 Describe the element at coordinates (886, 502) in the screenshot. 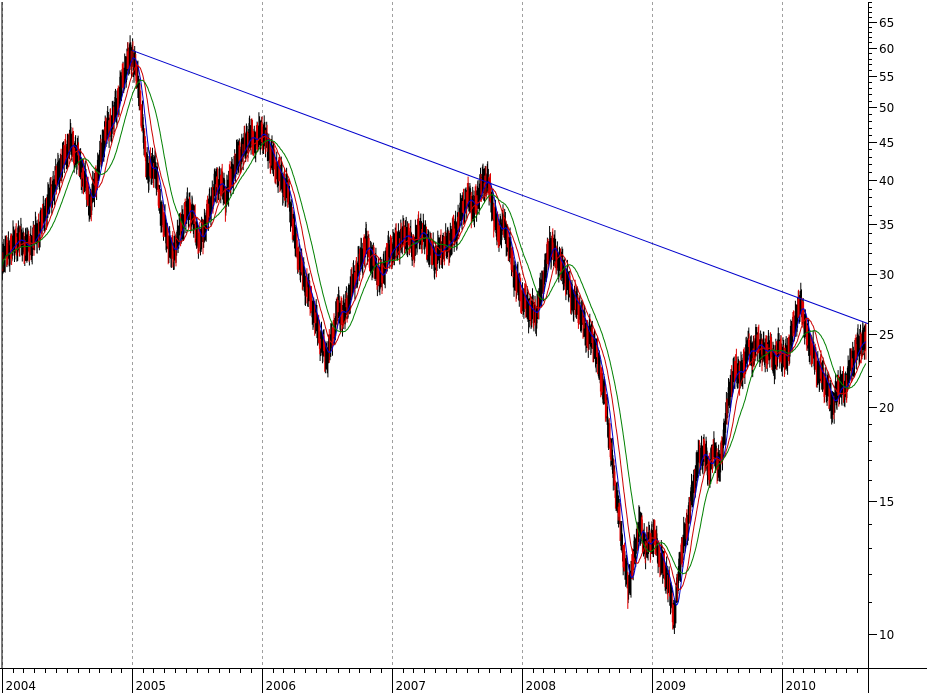

I see `y-tick-label: 15` at that location.